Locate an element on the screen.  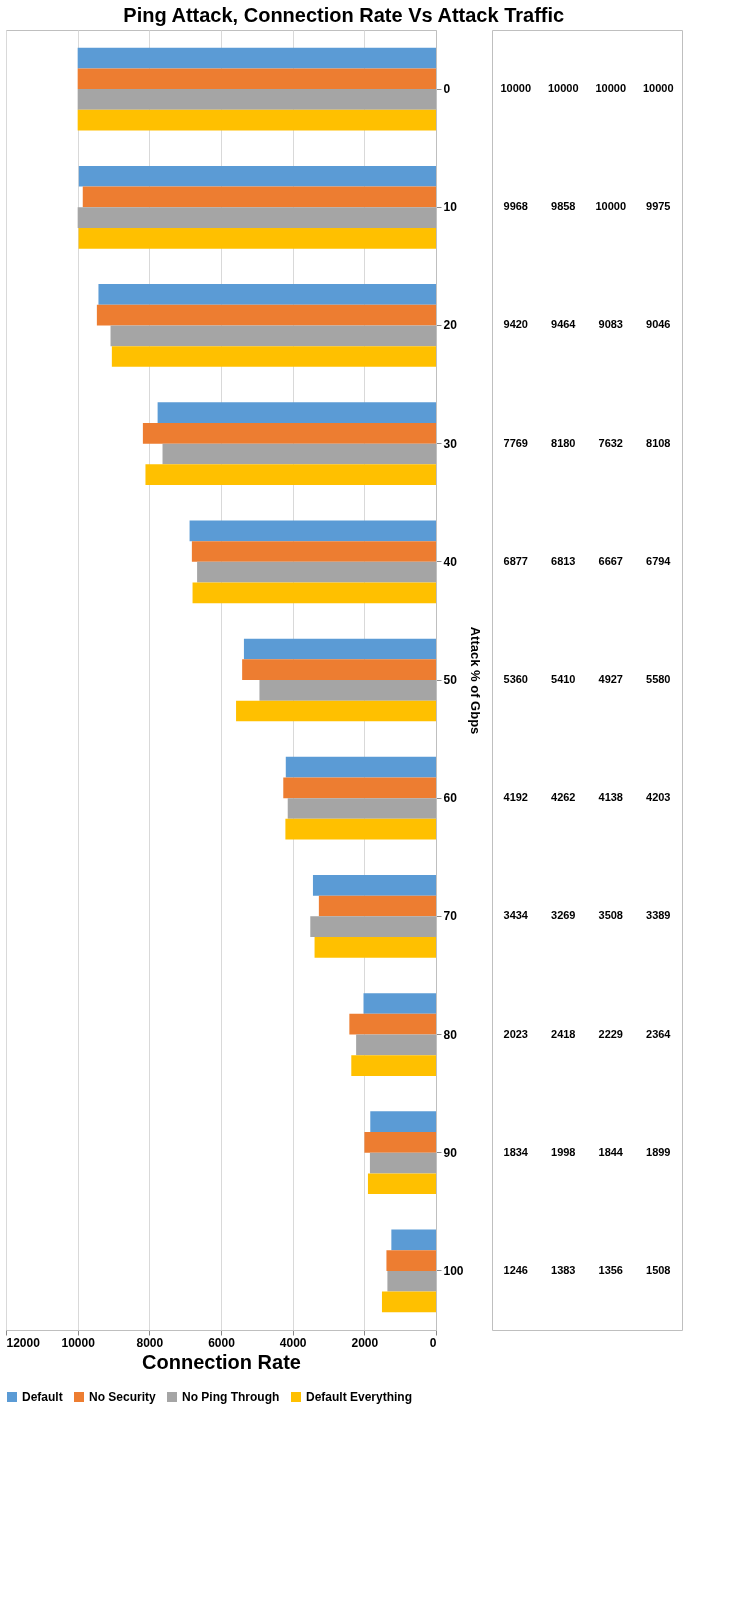
x-tick-label: 2000 is located at coordinates (365, 1342).